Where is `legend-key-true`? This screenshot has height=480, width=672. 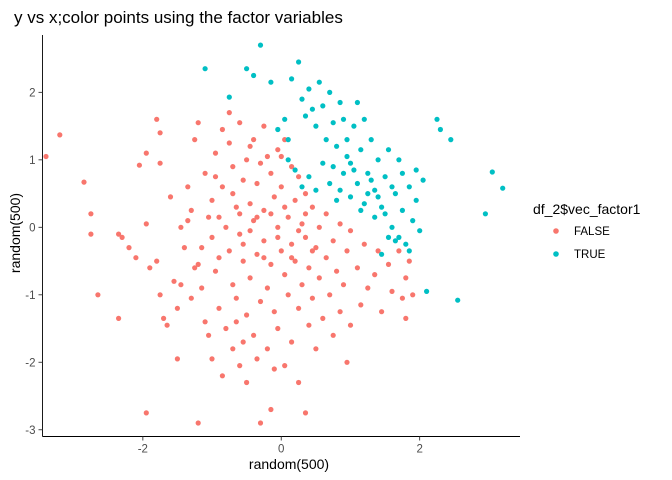
legend-key-true is located at coordinates (556, 254).